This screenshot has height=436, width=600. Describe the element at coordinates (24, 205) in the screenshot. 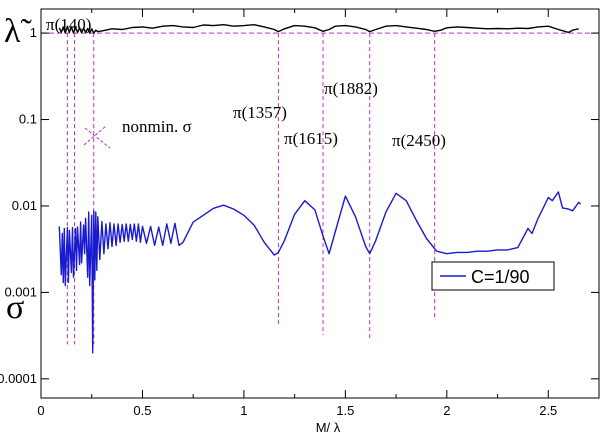

I see `y-tick-label: 0.01` at that location.